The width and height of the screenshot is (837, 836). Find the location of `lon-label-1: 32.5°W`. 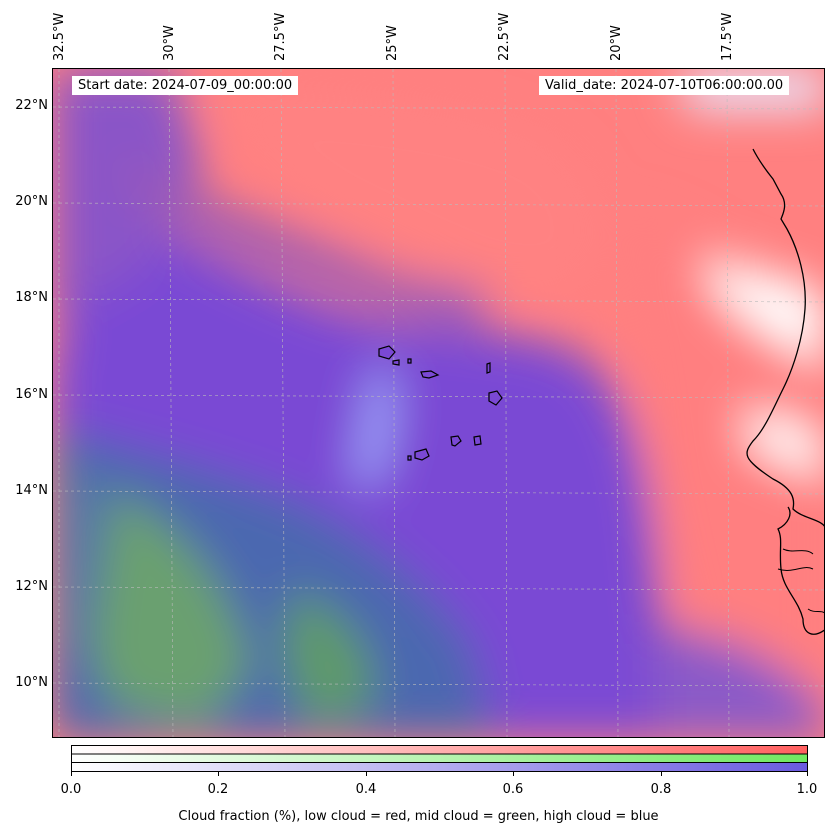

lon-label-1: 32.5°W is located at coordinates (59, 36).